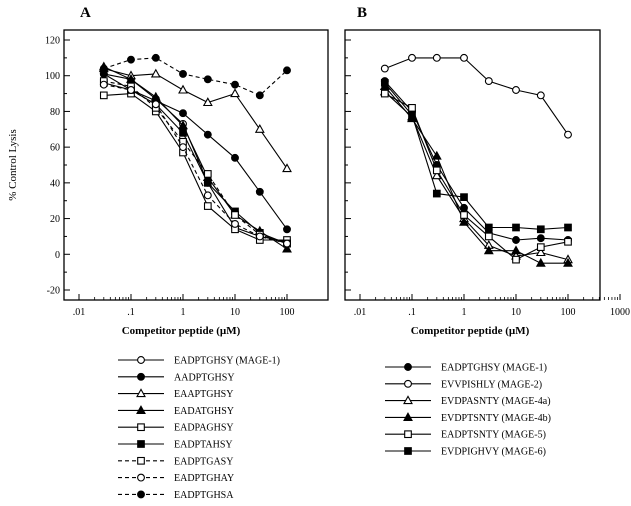 This screenshot has width=631, height=506. I want to click on y-axis-title: % Control Lysis, so click(13, 165).